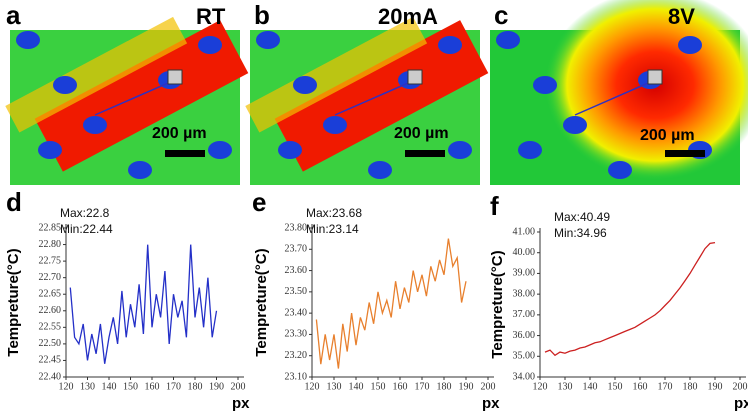 The width and height of the screenshot is (748, 414). What do you see at coordinates (296, 227) in the screenshot?
I see `y-tick-label: 23.80` at bounding box center [296, 227].